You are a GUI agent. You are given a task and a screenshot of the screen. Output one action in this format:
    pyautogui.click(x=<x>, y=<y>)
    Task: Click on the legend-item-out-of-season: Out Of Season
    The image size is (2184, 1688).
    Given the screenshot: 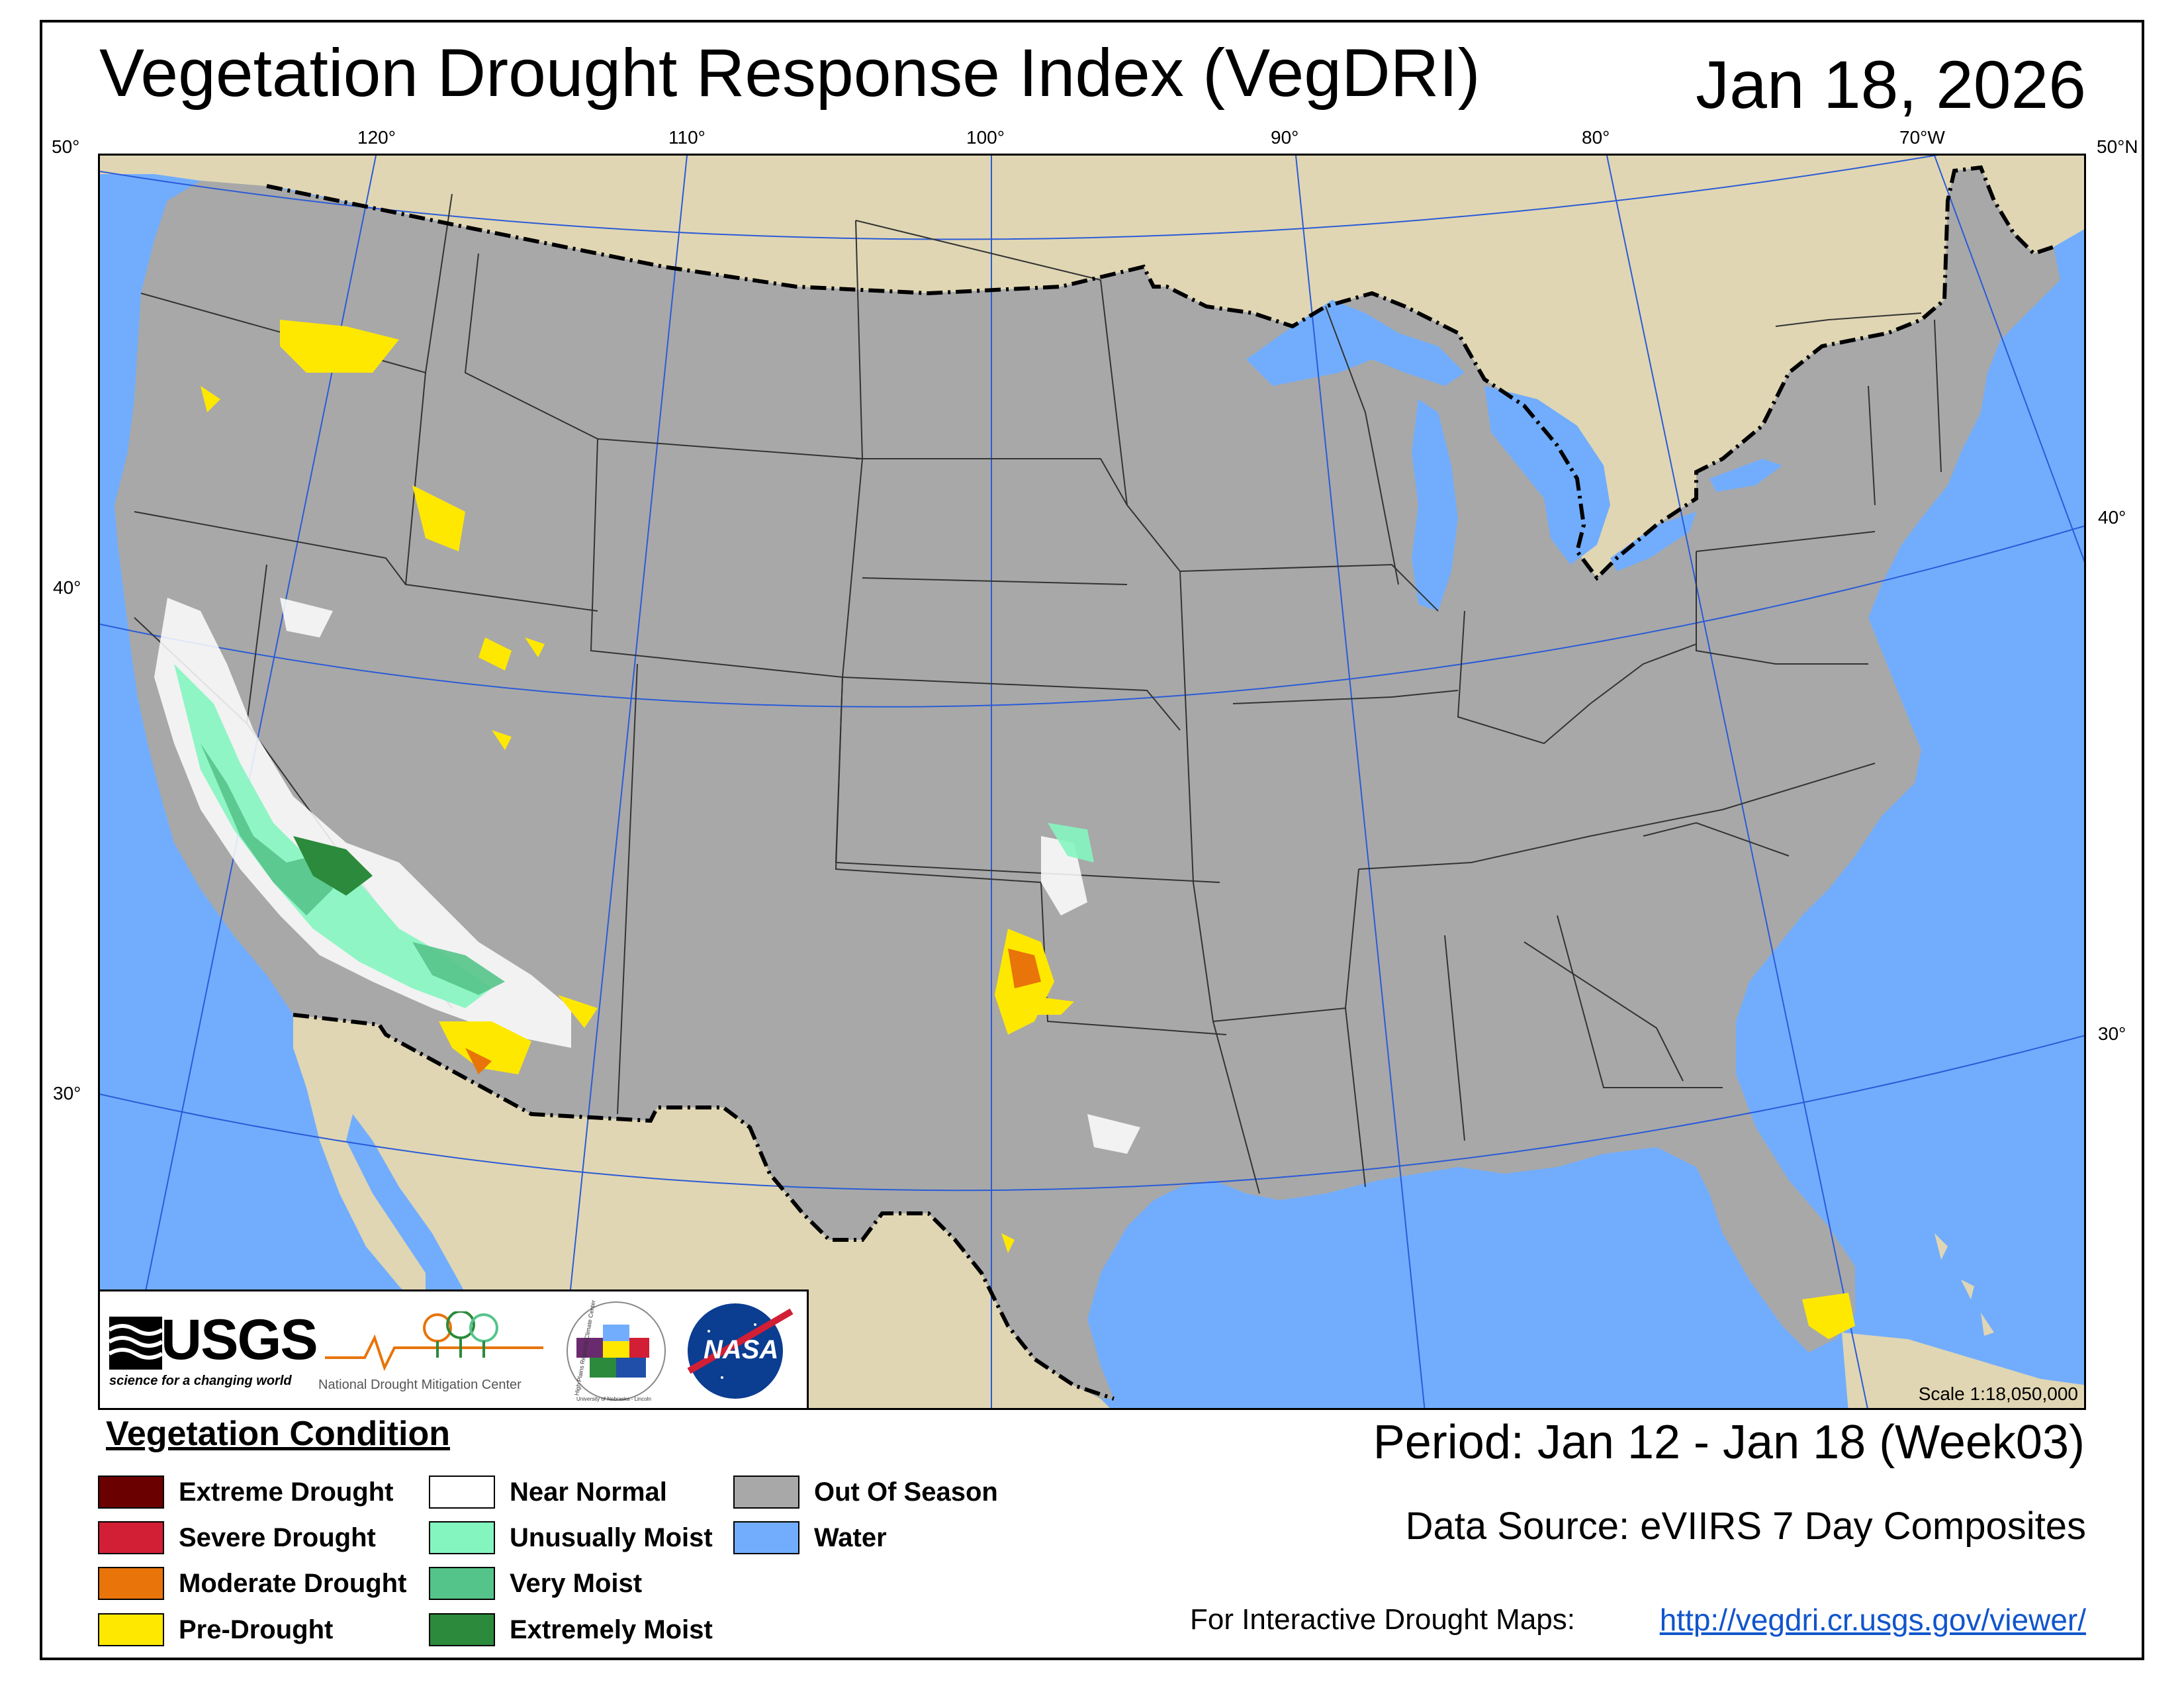 What is the action you would take?
    pyautogui.click(x=866, y=1492)
    